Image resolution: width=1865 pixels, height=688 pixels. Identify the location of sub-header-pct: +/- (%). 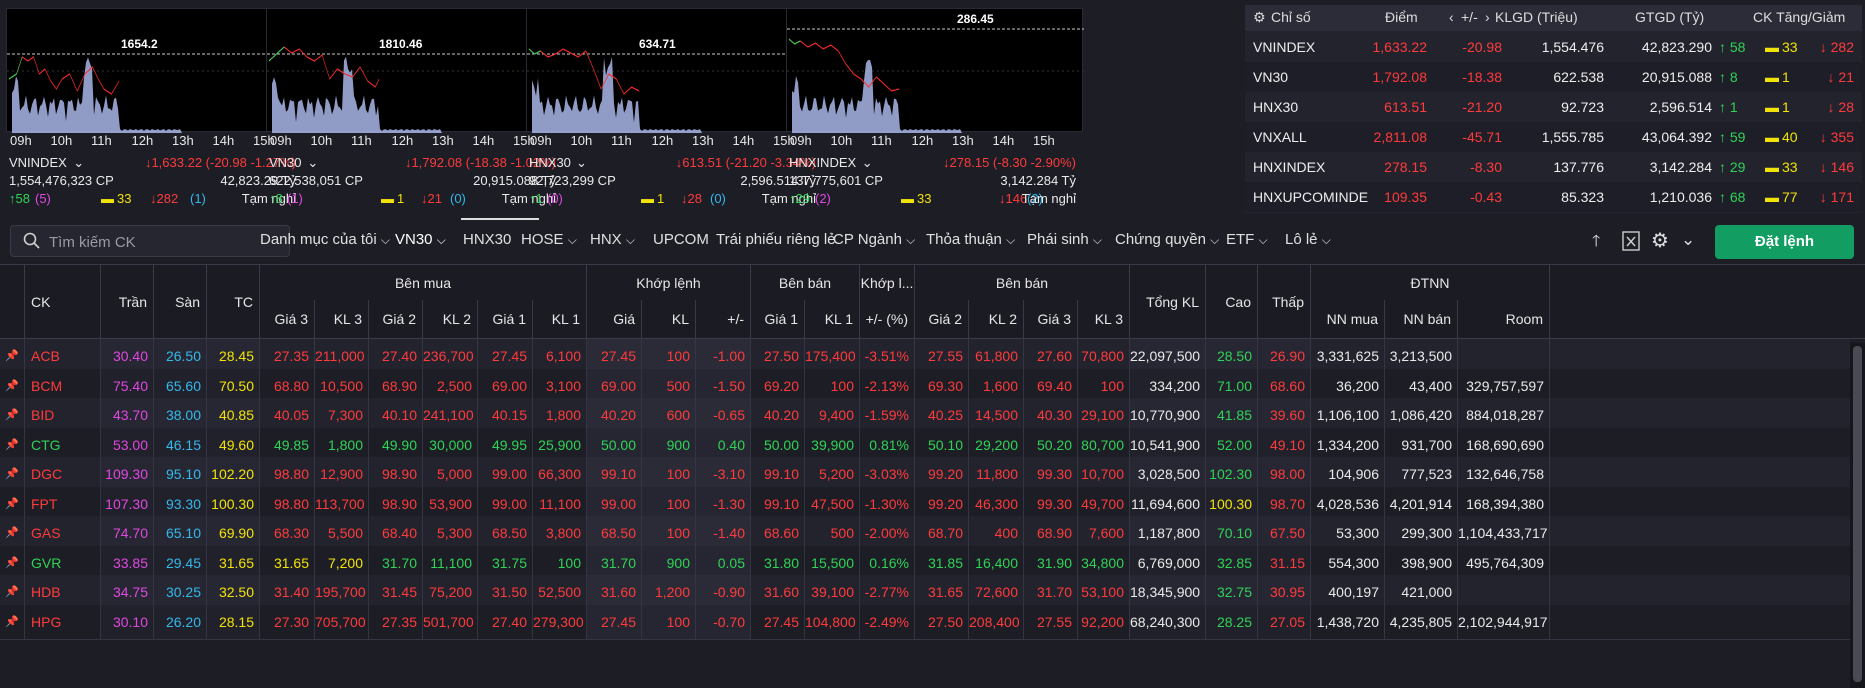
(887, 319).